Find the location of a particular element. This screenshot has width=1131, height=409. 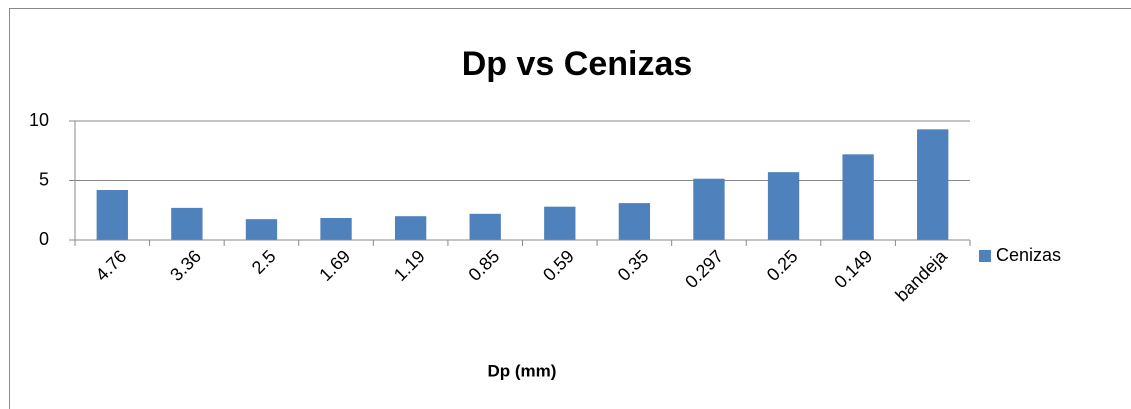

legend-swatch is located at coordinates (985, 256).